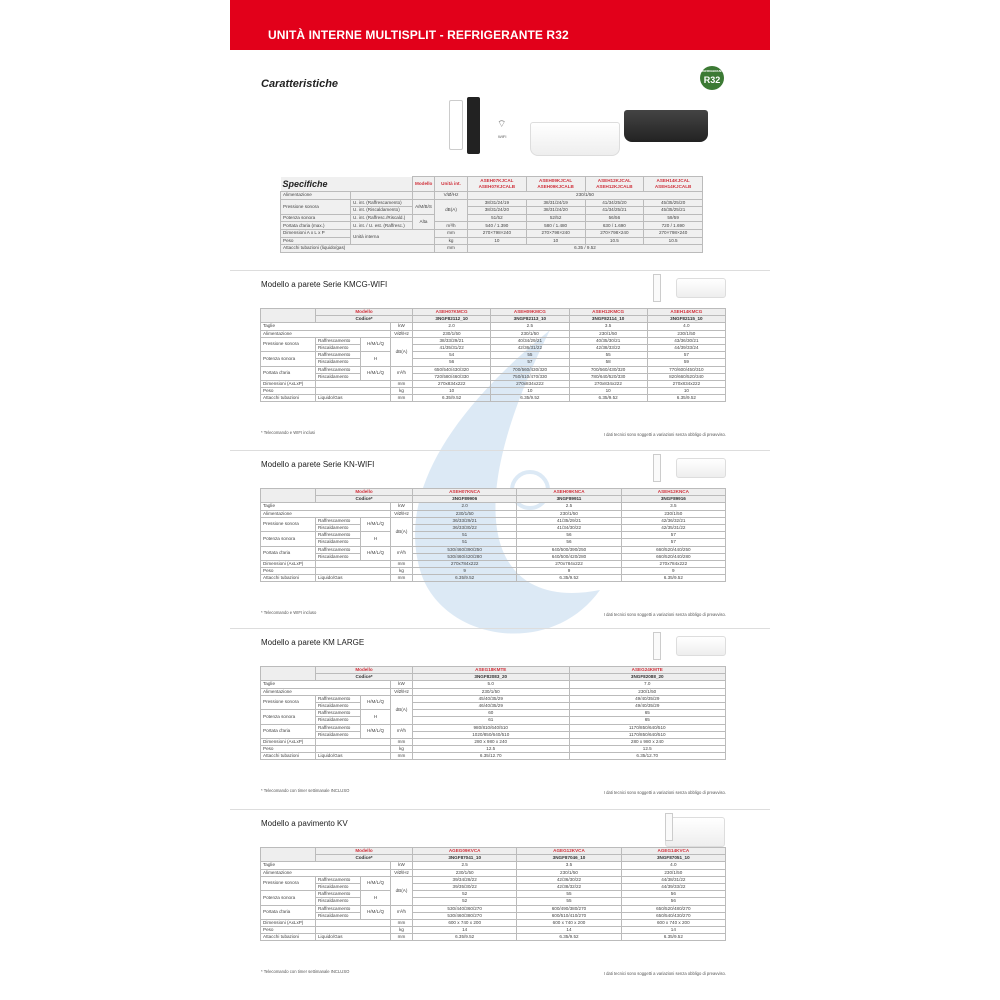 Image resolution: width=1000 pixels, height=1000 pixels. What do you see at coordinates (423, 195) in the screenshot?
I see `cell-mode` at bounding box center [423, 195].